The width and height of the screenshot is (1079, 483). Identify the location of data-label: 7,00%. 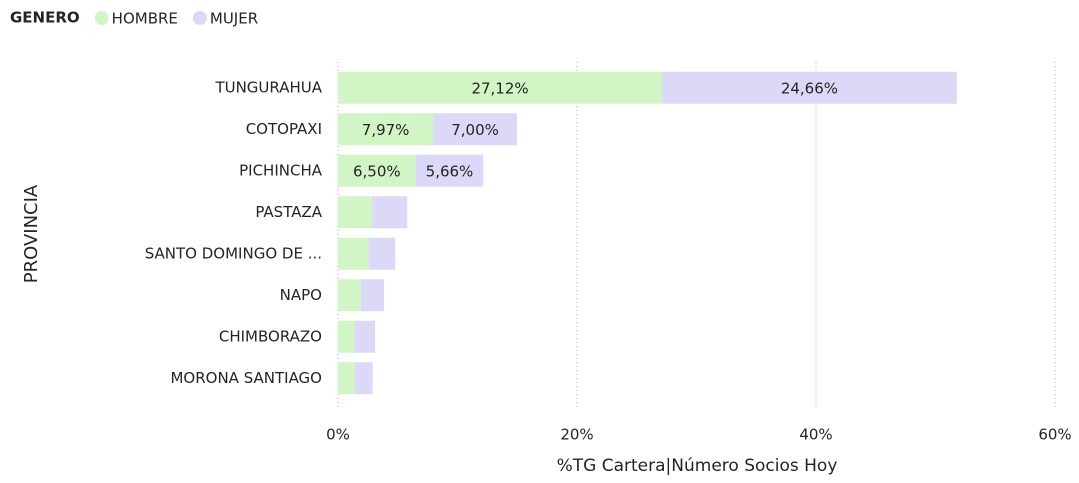
(475, 130).